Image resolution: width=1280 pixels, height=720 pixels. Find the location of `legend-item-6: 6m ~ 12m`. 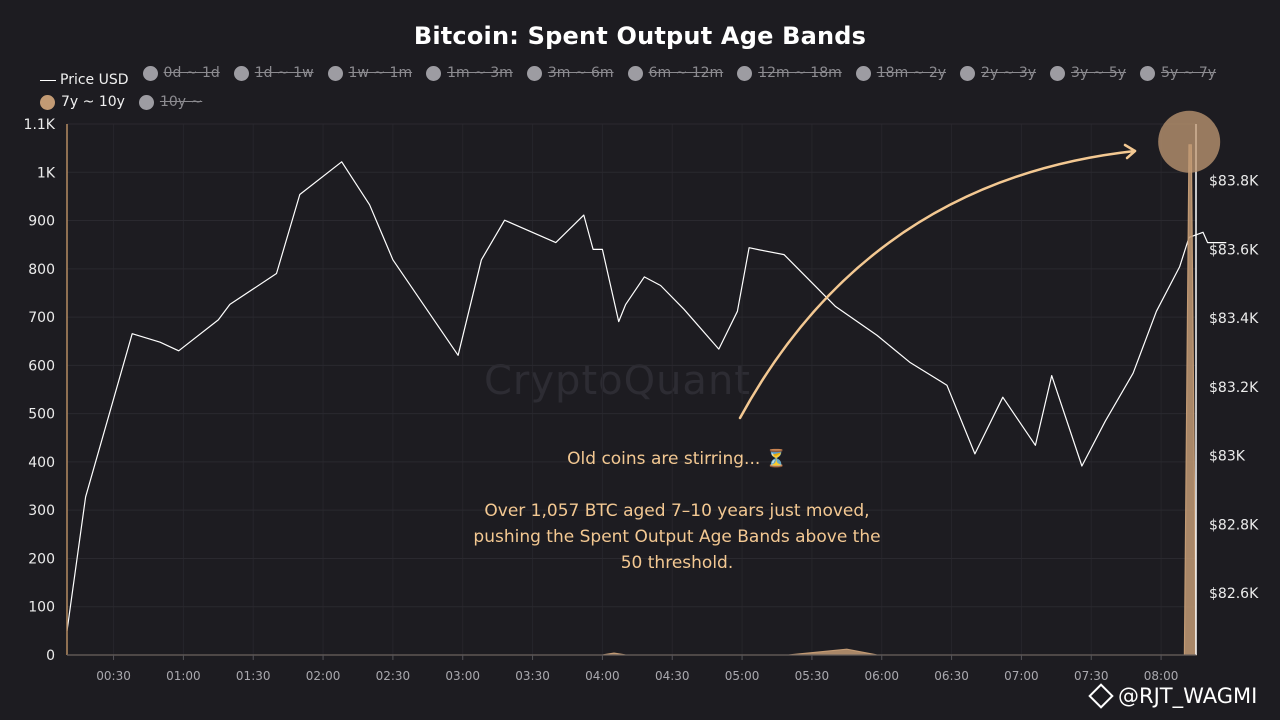

legend-item-6: 6m ~ 12m is located at coordinates (675, 73).